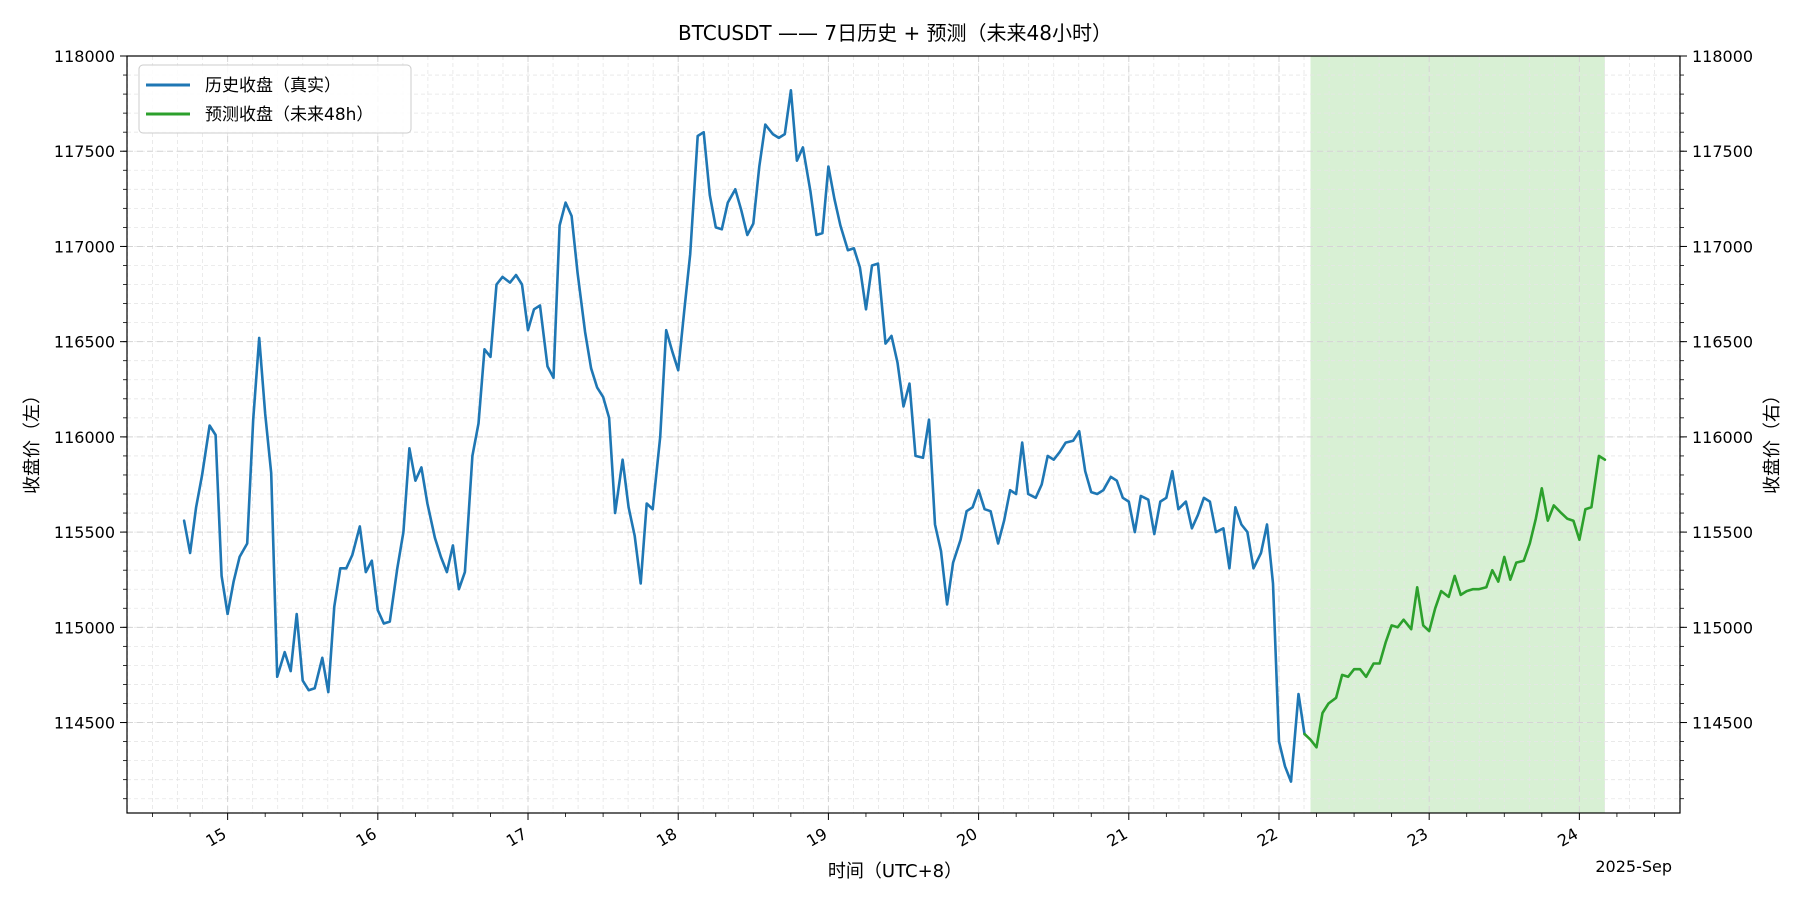  I want to click on y-tick-label-right: 115500, so click(1722, 532).